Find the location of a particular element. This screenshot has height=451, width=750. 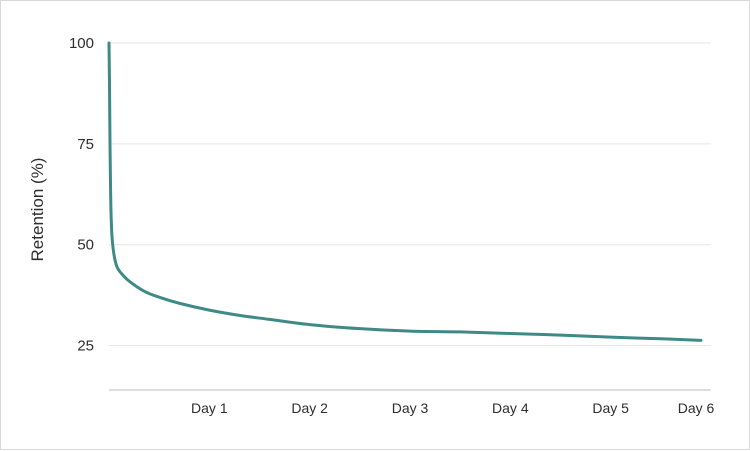

x-tick-label: Day 1 is located at coordinates (209, 408).